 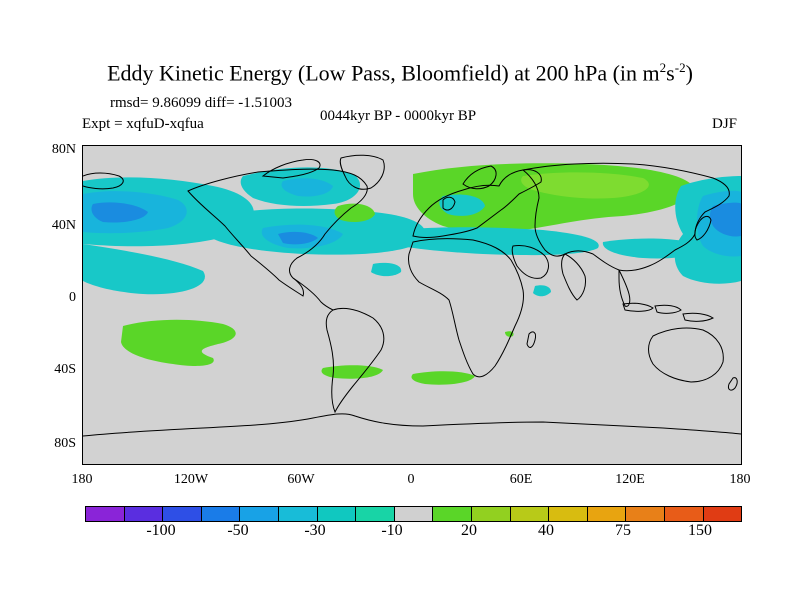 What do you see at coordinates (65, 369) in the screenshot?
I see `lat-label-40s: 40S` at bounding box center [65, 369].